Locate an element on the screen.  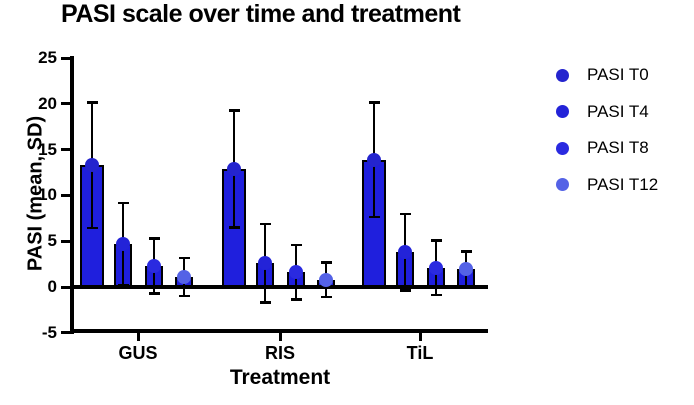
x-axis-title: Treatment is located at coordinates (280, 377).